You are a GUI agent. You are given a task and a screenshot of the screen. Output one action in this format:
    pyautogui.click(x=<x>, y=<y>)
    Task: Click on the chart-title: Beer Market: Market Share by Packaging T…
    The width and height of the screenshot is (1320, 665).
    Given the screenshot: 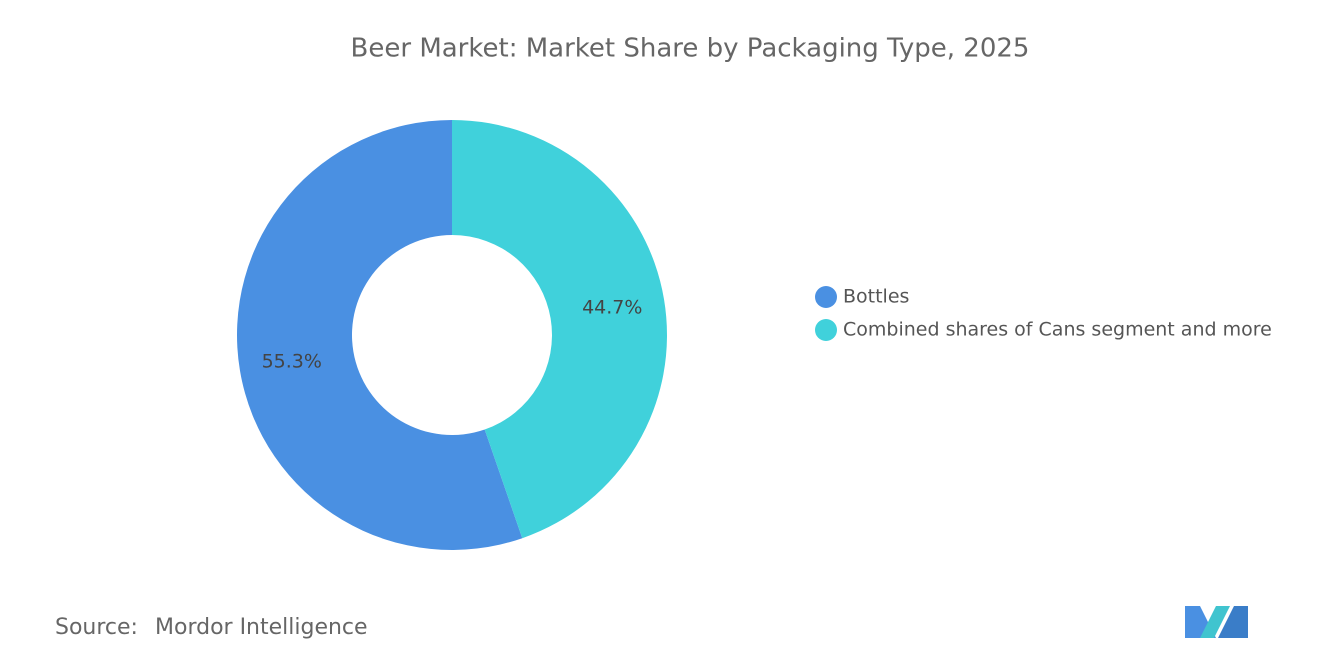 What is the action you would take?
    pyautogui.click(x=690, y=49)
    